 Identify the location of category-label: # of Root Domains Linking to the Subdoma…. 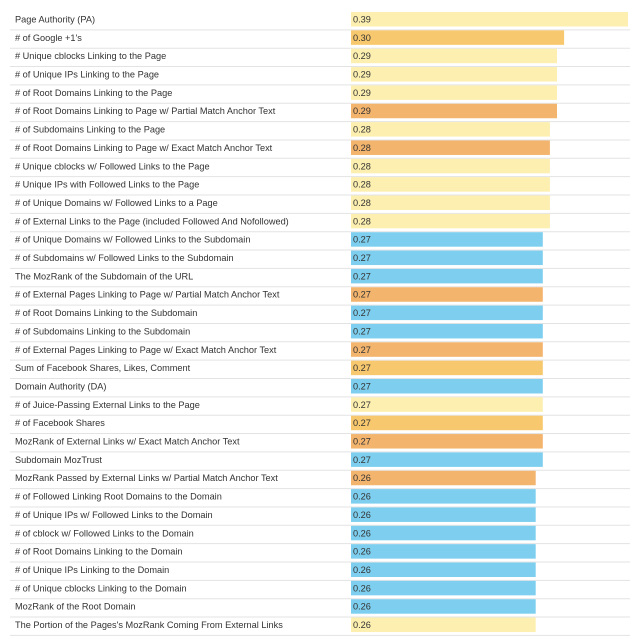
(106, 313).